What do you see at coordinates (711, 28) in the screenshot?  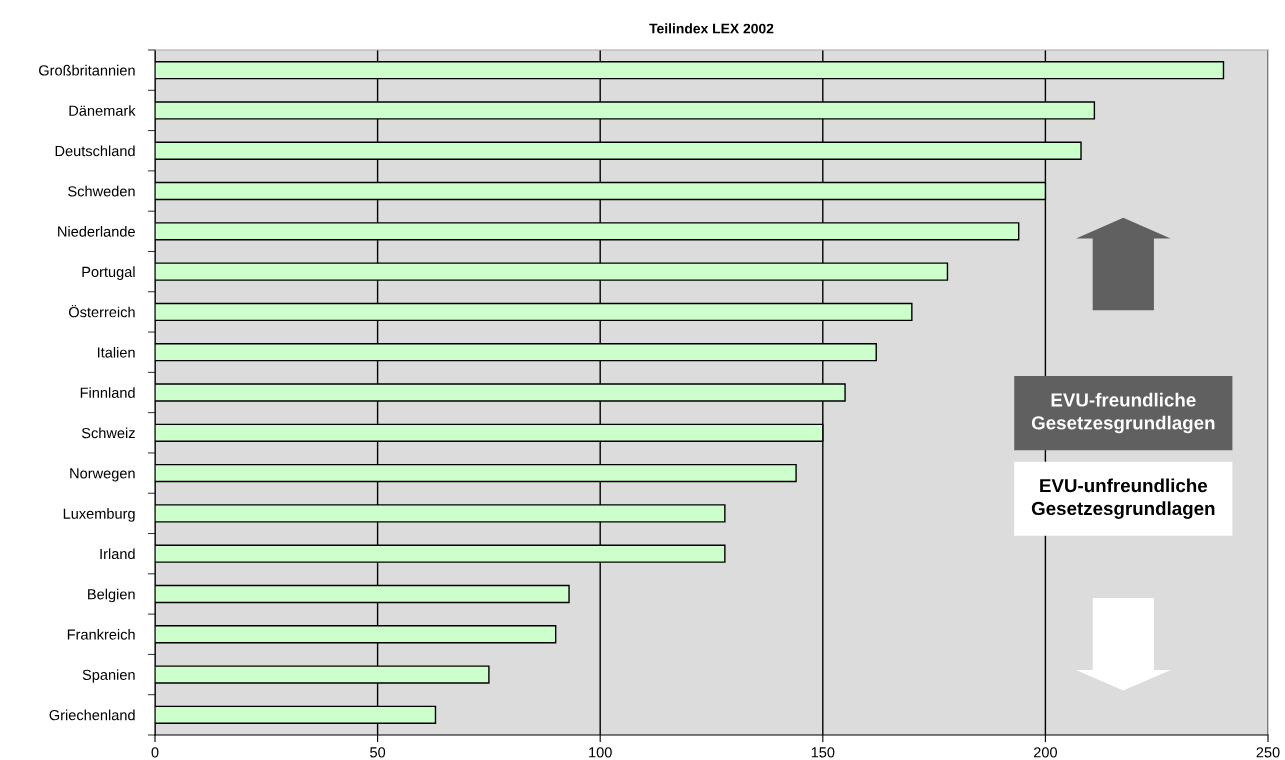 I see `chart-title: Teilindex LEX 2002` at bounding box center [711, 28].